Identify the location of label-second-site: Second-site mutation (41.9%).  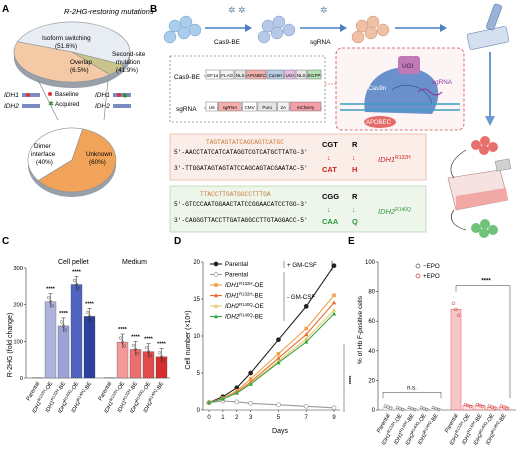
(129, 62).